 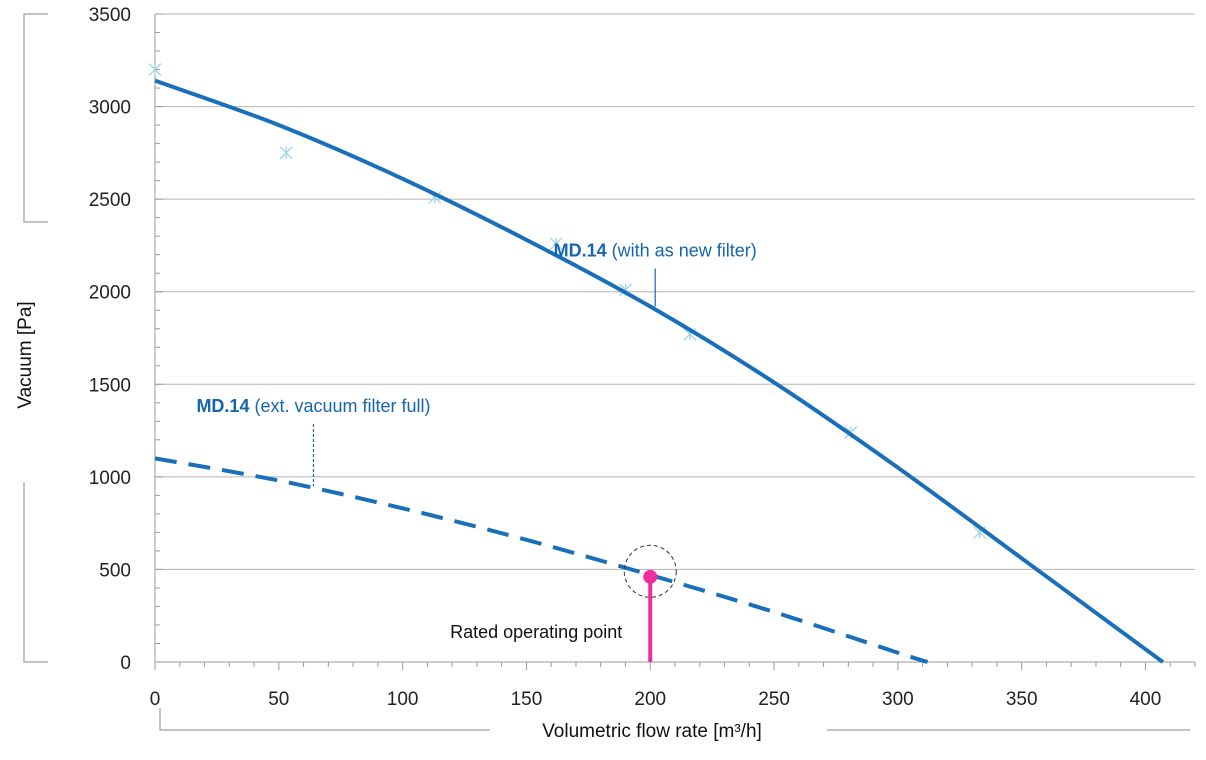 I want to click on y-tick-label: 1000, so click(x=110, y=478).